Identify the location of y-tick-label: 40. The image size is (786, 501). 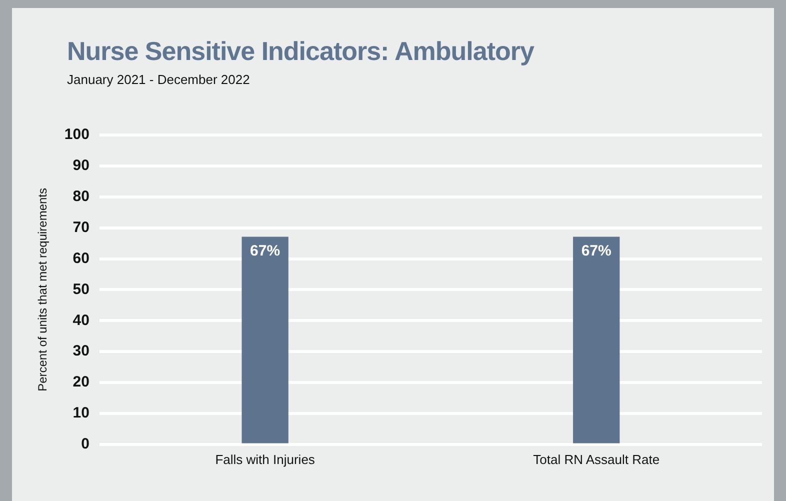
(81, 320).